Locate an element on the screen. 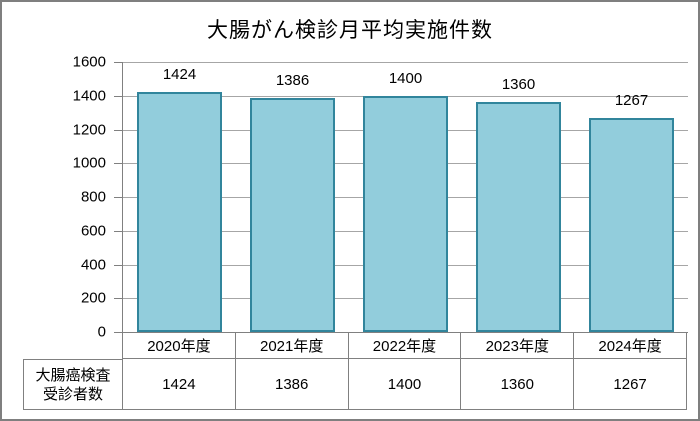  data-table: 大腸癌検査 受診者数 1424 1386 1400 1360 1267 is located at coordinates (350, 384).